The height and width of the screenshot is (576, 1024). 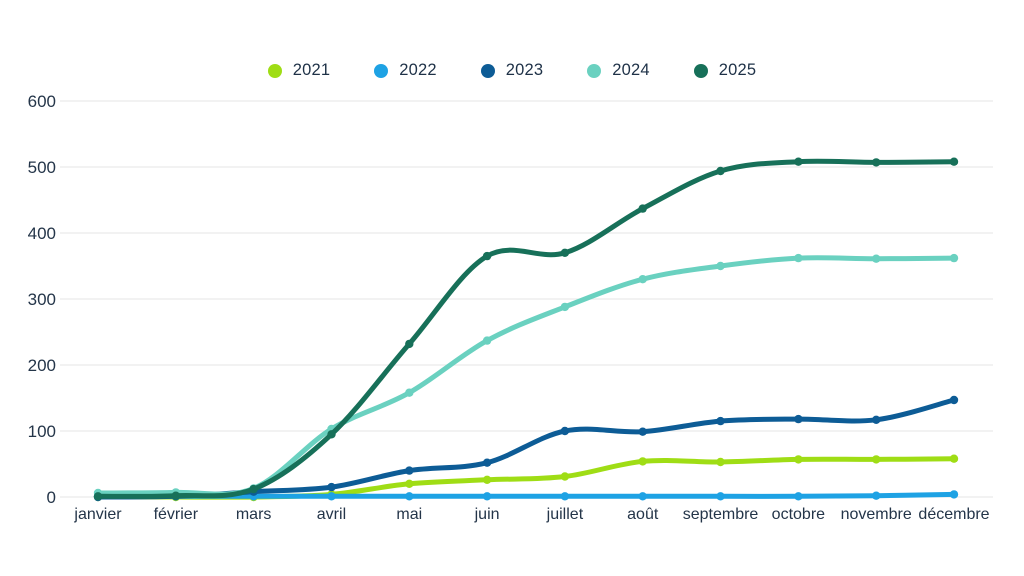 What do you see at coordinates (42, 233) in the screenshot?
I see `y-tick-label: 400` at bounding box center [42, 233].